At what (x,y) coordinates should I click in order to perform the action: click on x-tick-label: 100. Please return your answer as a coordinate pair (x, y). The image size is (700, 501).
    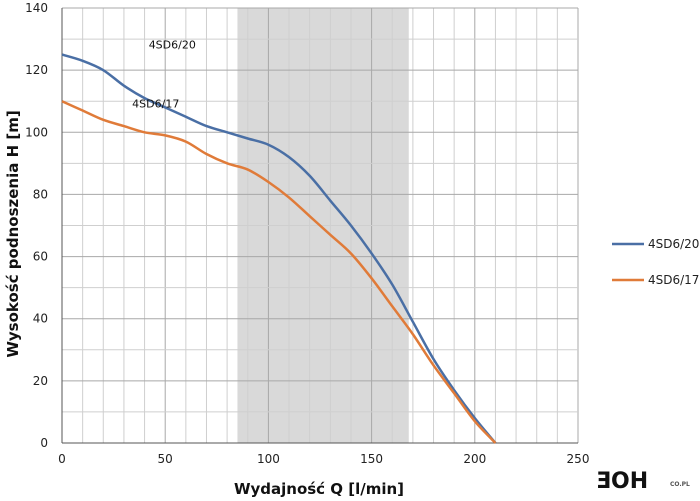
    Looking at the image, I should click on (268, 459).